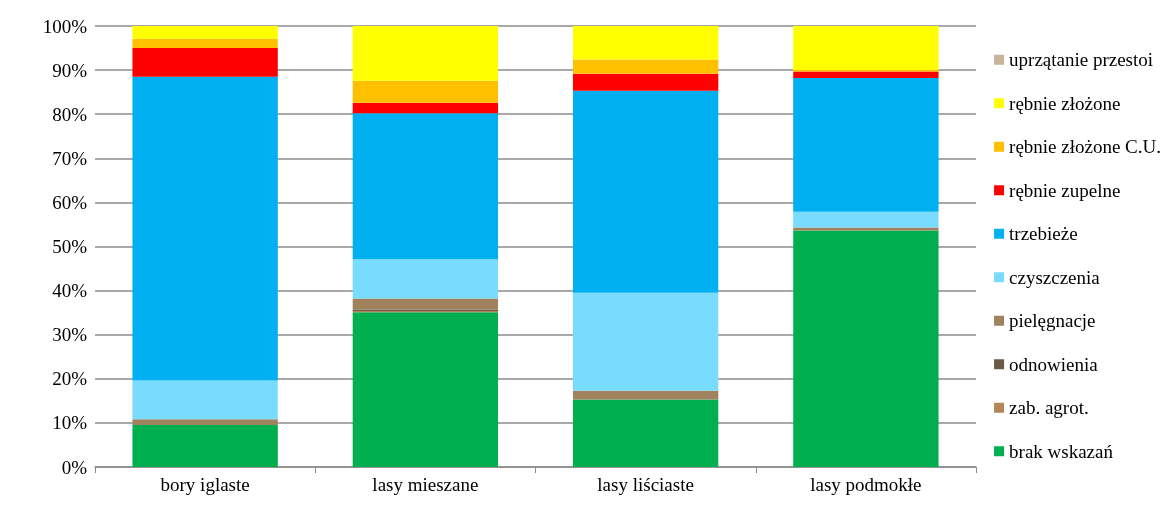  What do you see at coordinates (65, 26) in the screenshot?
I see `y-tick-label: 100%` at bounding box center [65, 26].